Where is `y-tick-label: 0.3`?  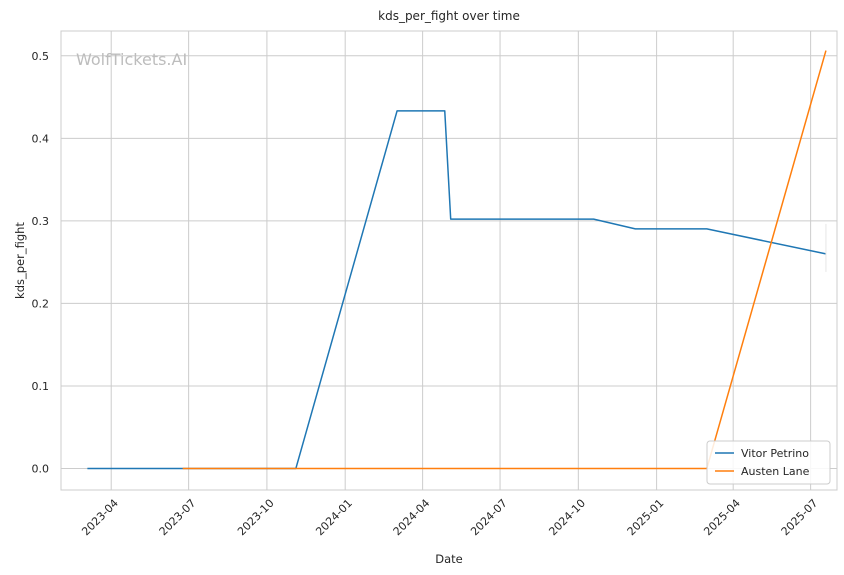
y-tick-label: 0.3 is located at coordinates (41, 221).